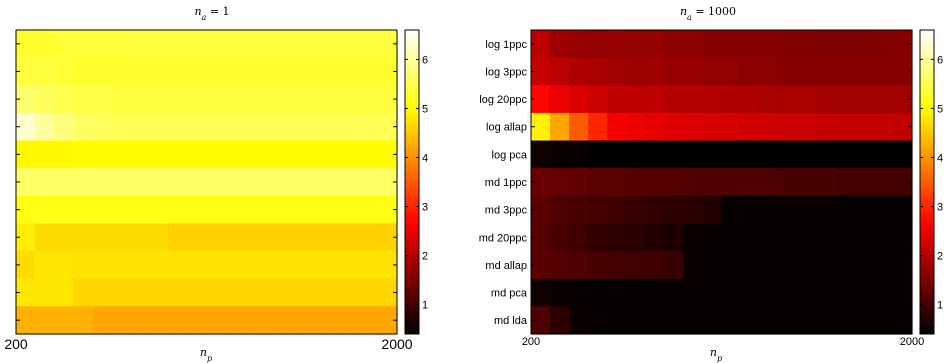 The height and width of the screenshot is (363, 949). Describe the element at coordinates (509, 294) in the screenshot. I see `right-row-label: md pca` at that location.